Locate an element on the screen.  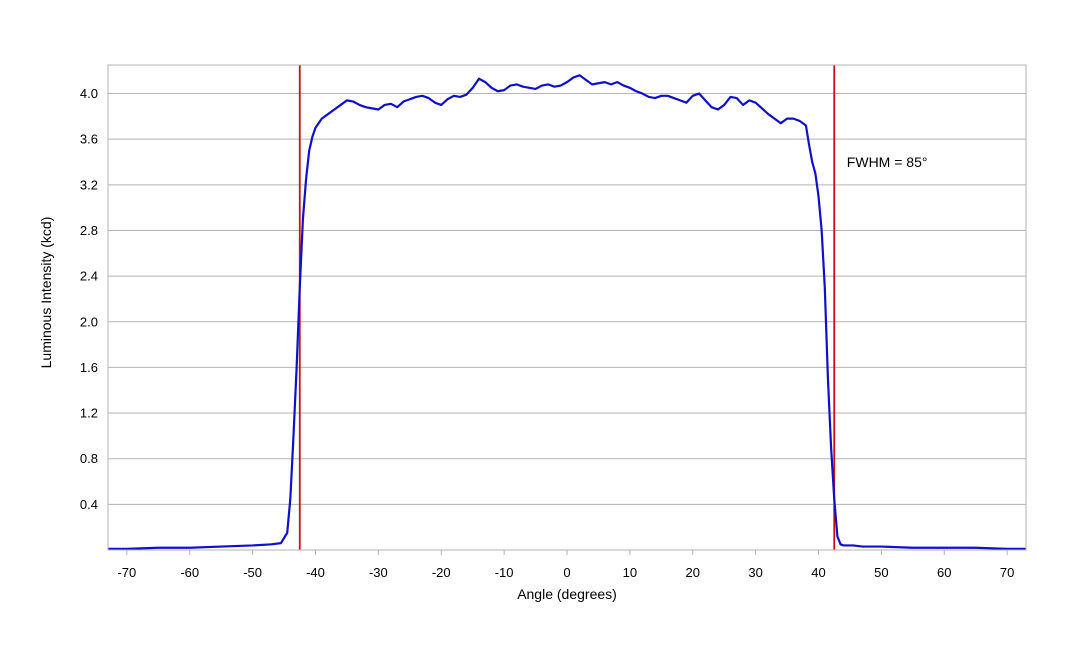
x-tick-labels: -70 -60 -50 -40 -30 -20 -10 0 10 20 30 40 50 60 70 is located at coordinates (565, 565).